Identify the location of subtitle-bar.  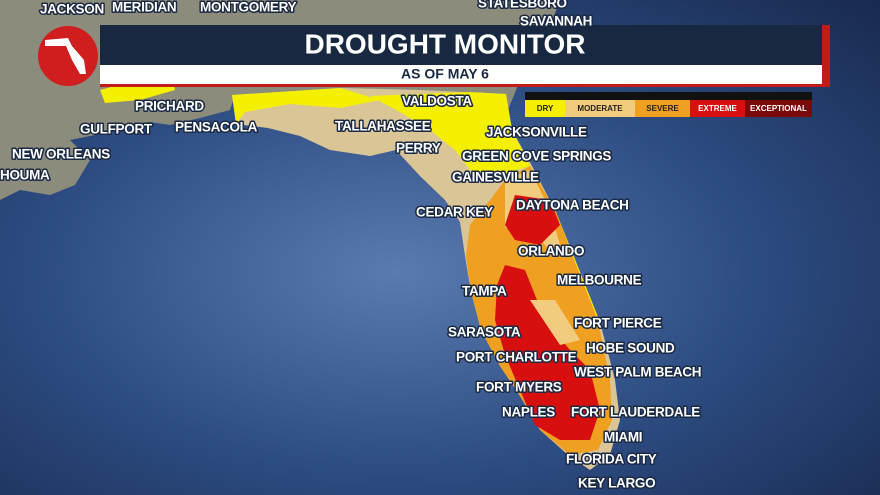
(461, 74).